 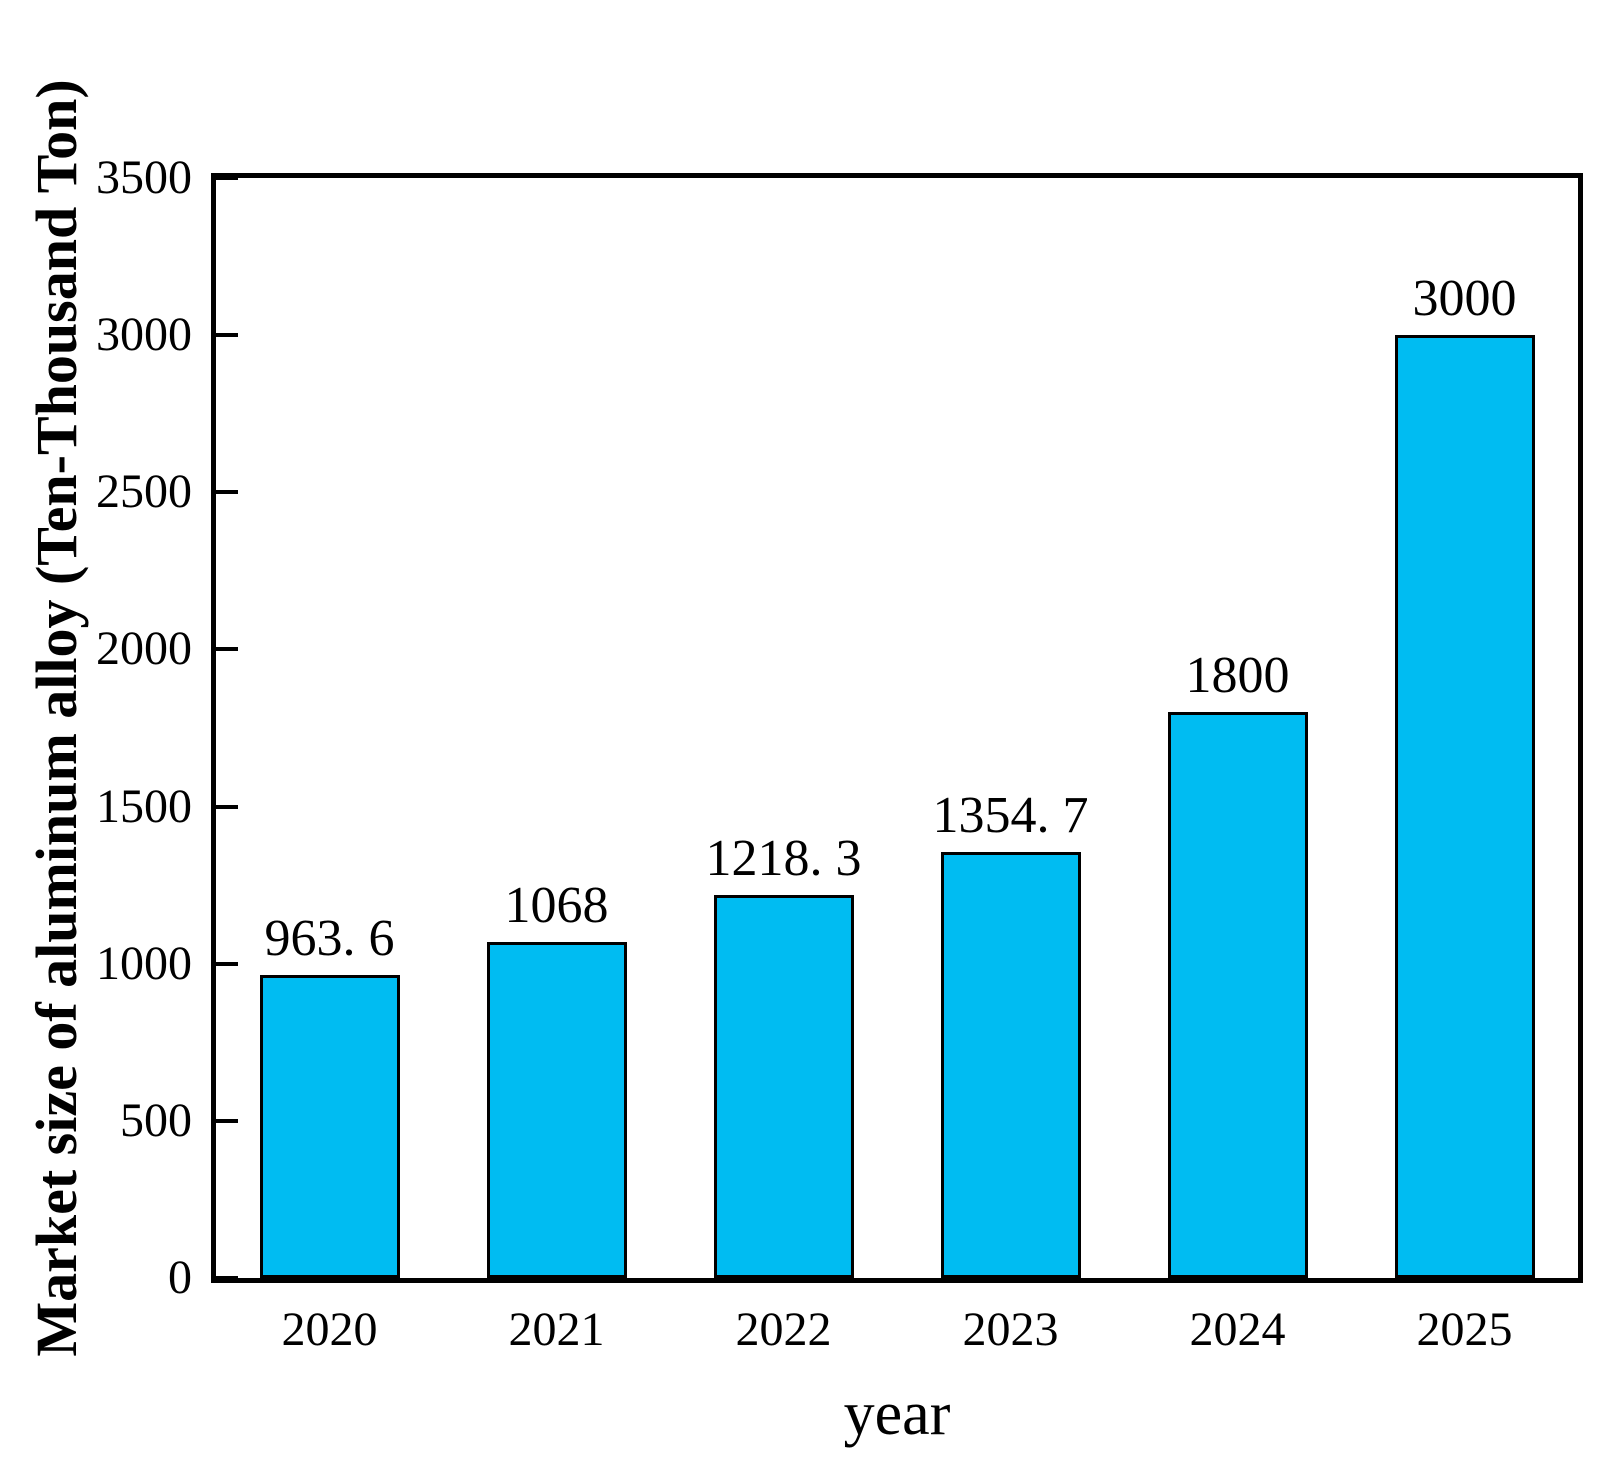 I want to click on y-tick-2000, so click(x=227, y=649).